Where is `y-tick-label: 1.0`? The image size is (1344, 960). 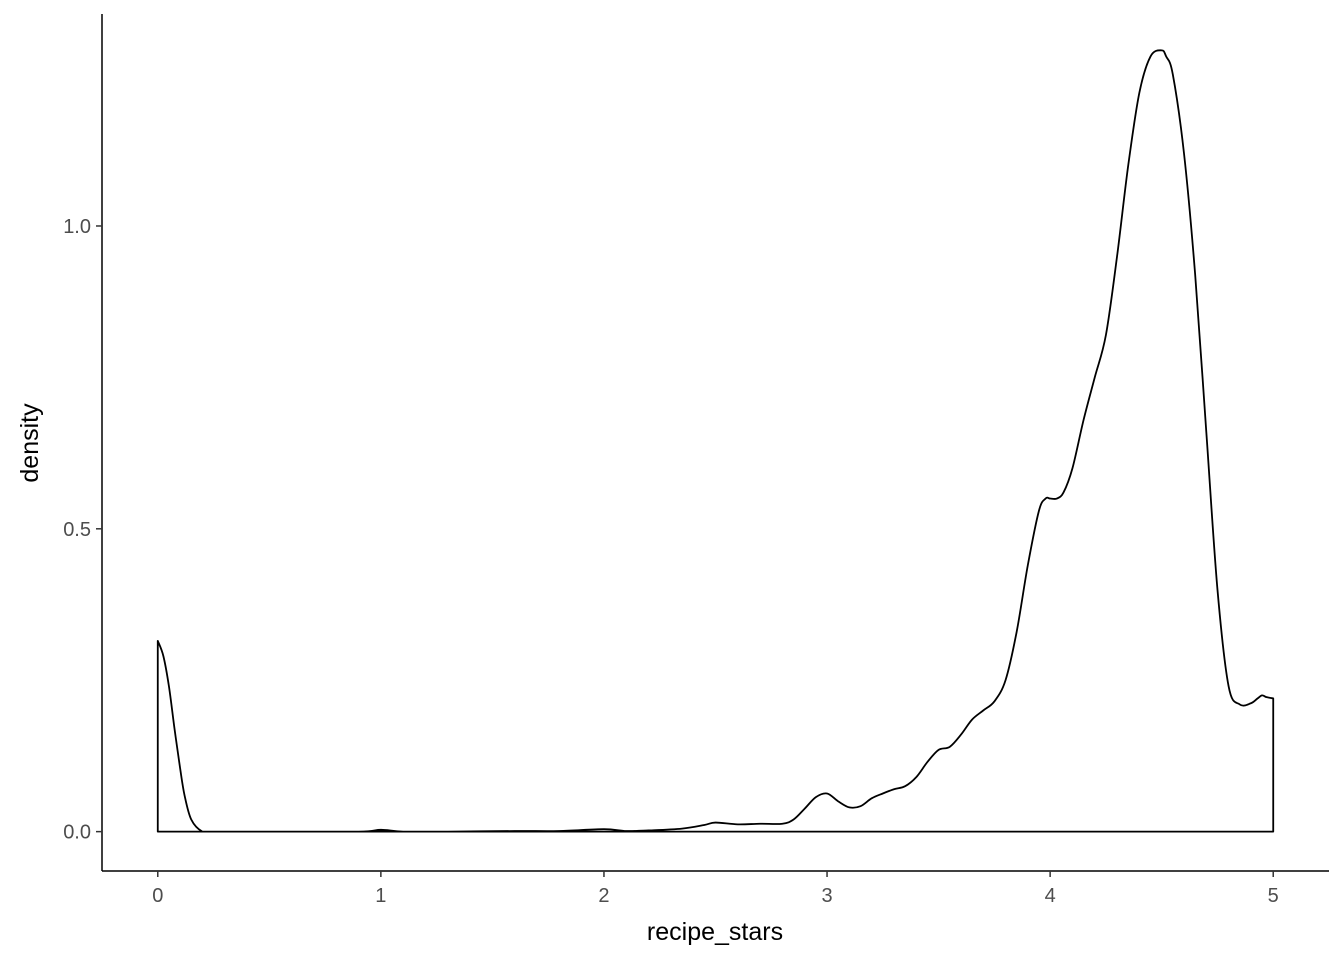 y-tick-label: 1.0 is located at coordinates (77, 227).